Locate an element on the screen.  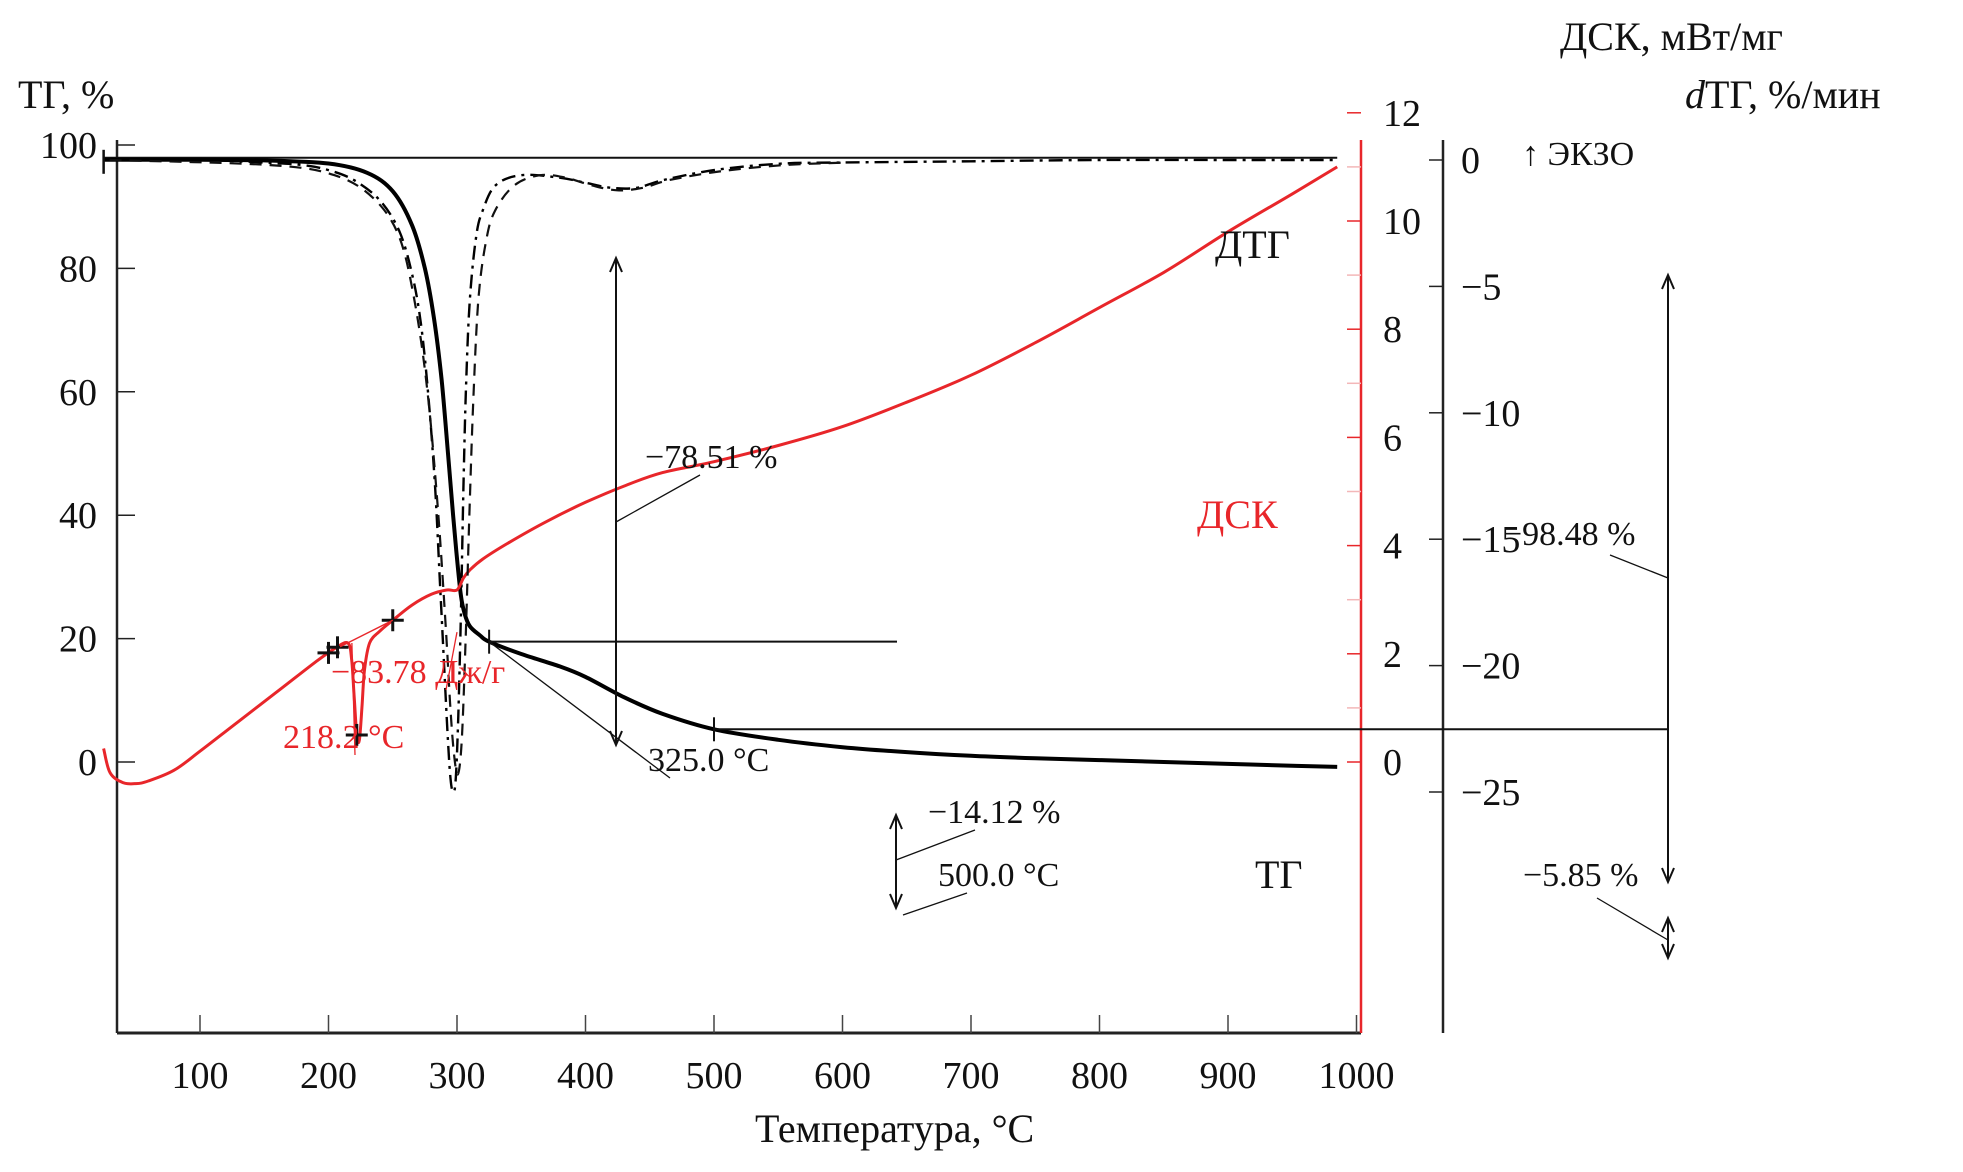
tg-tick-label-0: 0 is located at coordinates (87, 763).